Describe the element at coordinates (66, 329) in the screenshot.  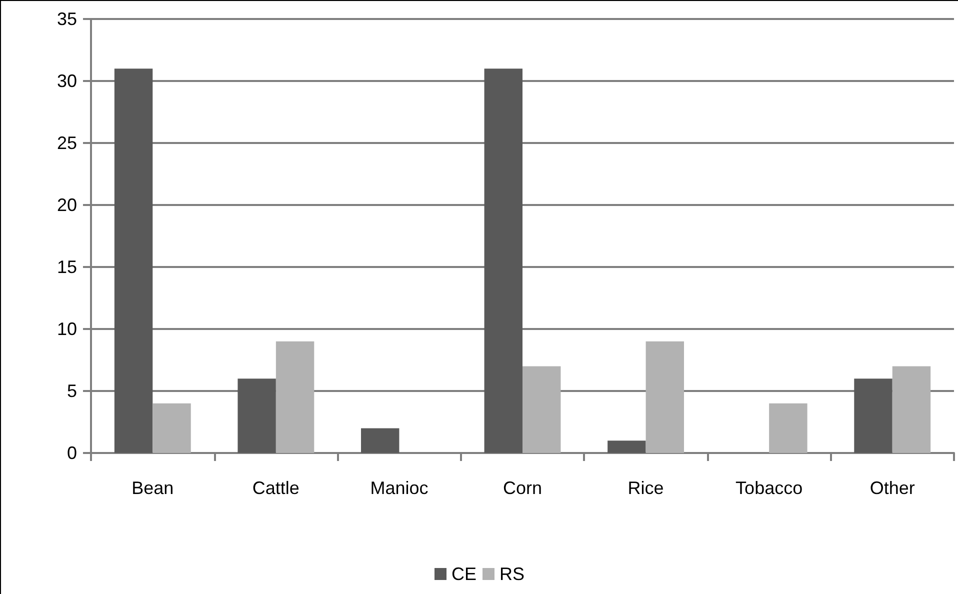
I see `y-tick-label: 10` at that location.